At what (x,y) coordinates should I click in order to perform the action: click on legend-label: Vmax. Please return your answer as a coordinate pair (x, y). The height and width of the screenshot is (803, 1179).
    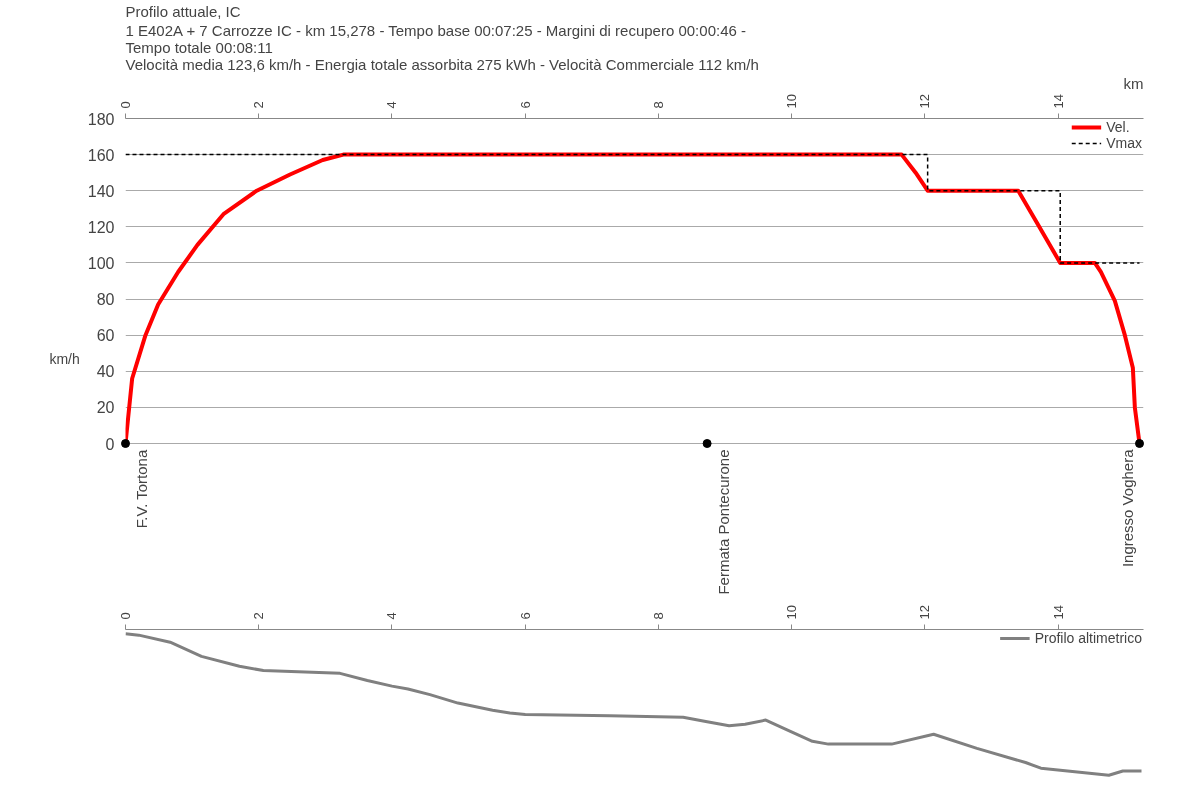
    Looking at the image, I should click on (1124, 143).